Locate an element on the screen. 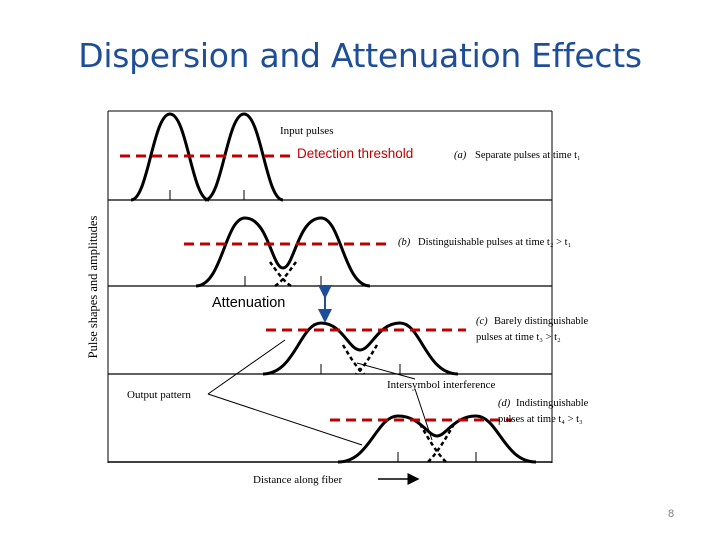  pulses-b is located at coordinates (283, 252).